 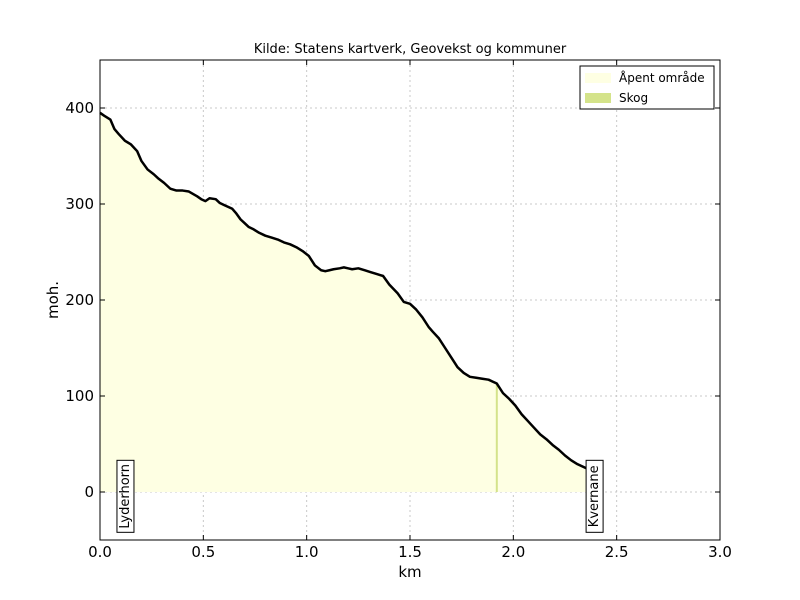 I want to click on place-label-text: Lyderhorn, so click(x=125, y=496).